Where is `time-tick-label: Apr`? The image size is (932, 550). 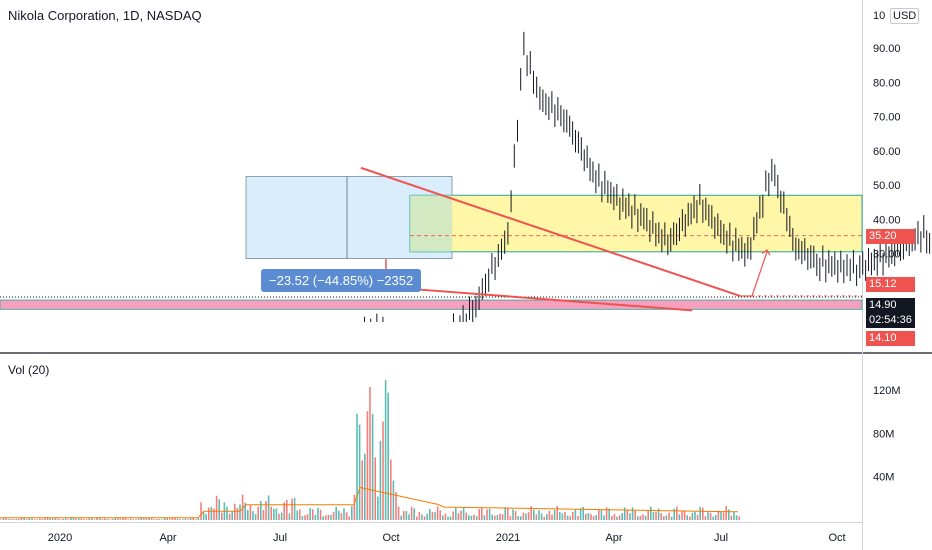
time-tick-label: Apr is located at coordinates (167, 538).